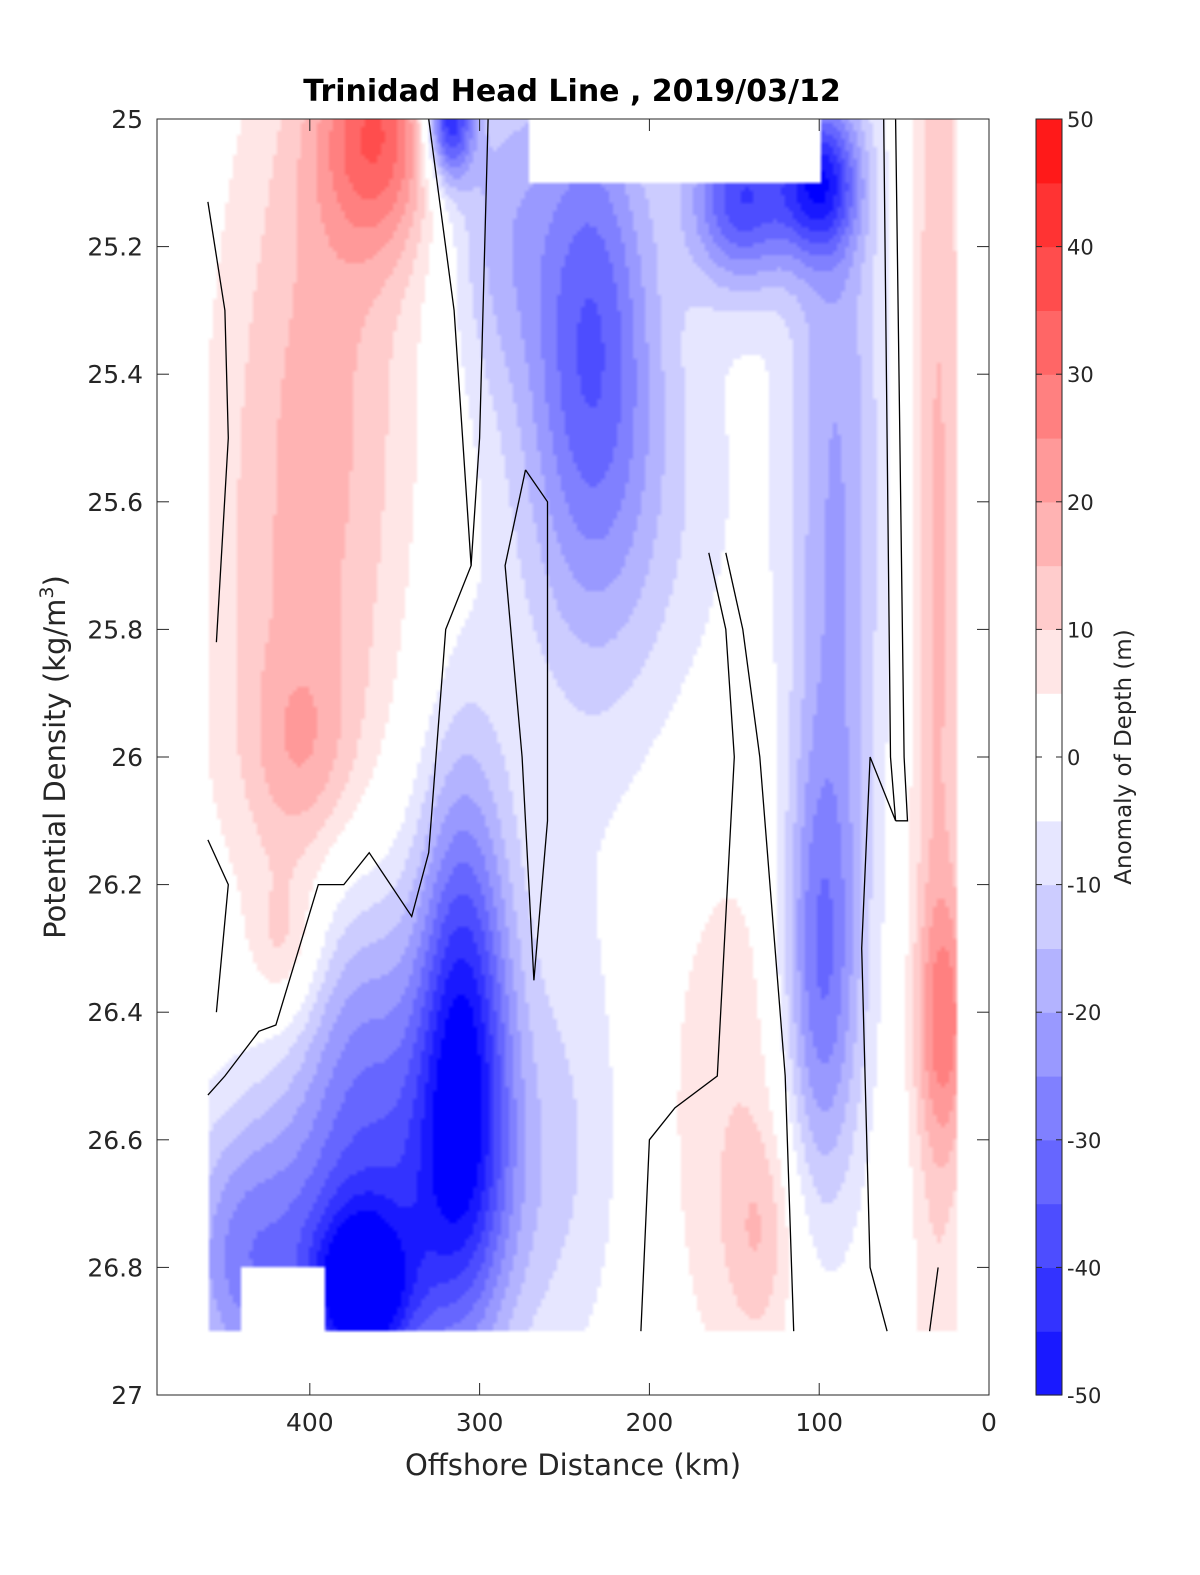  Describe the element at coordinates (1080, 375) in the screenshot. I see `colorbar-tick-label: 30` at that location.